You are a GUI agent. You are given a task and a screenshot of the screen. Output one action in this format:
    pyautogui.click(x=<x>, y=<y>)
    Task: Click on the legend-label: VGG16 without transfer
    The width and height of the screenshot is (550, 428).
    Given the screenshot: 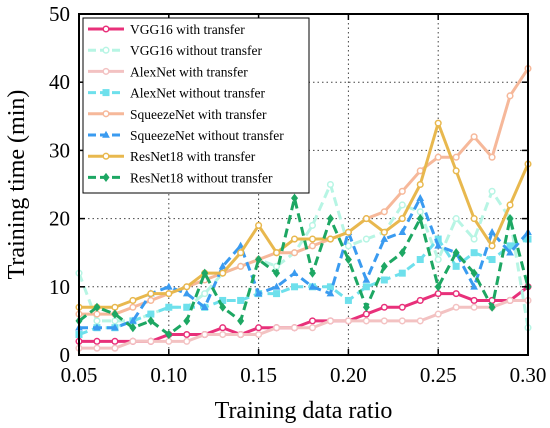 What is the action you would take?
    pyautogui.click(x=196, y=50)
    